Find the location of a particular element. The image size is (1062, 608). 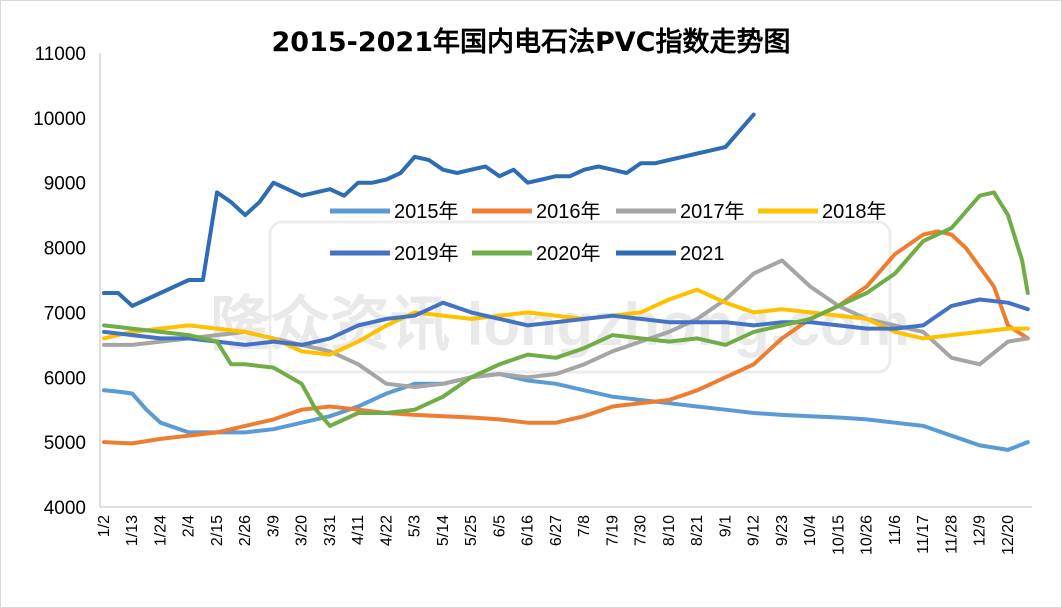

x-tick-label: 1/13 is located at coordinates (132, 530).